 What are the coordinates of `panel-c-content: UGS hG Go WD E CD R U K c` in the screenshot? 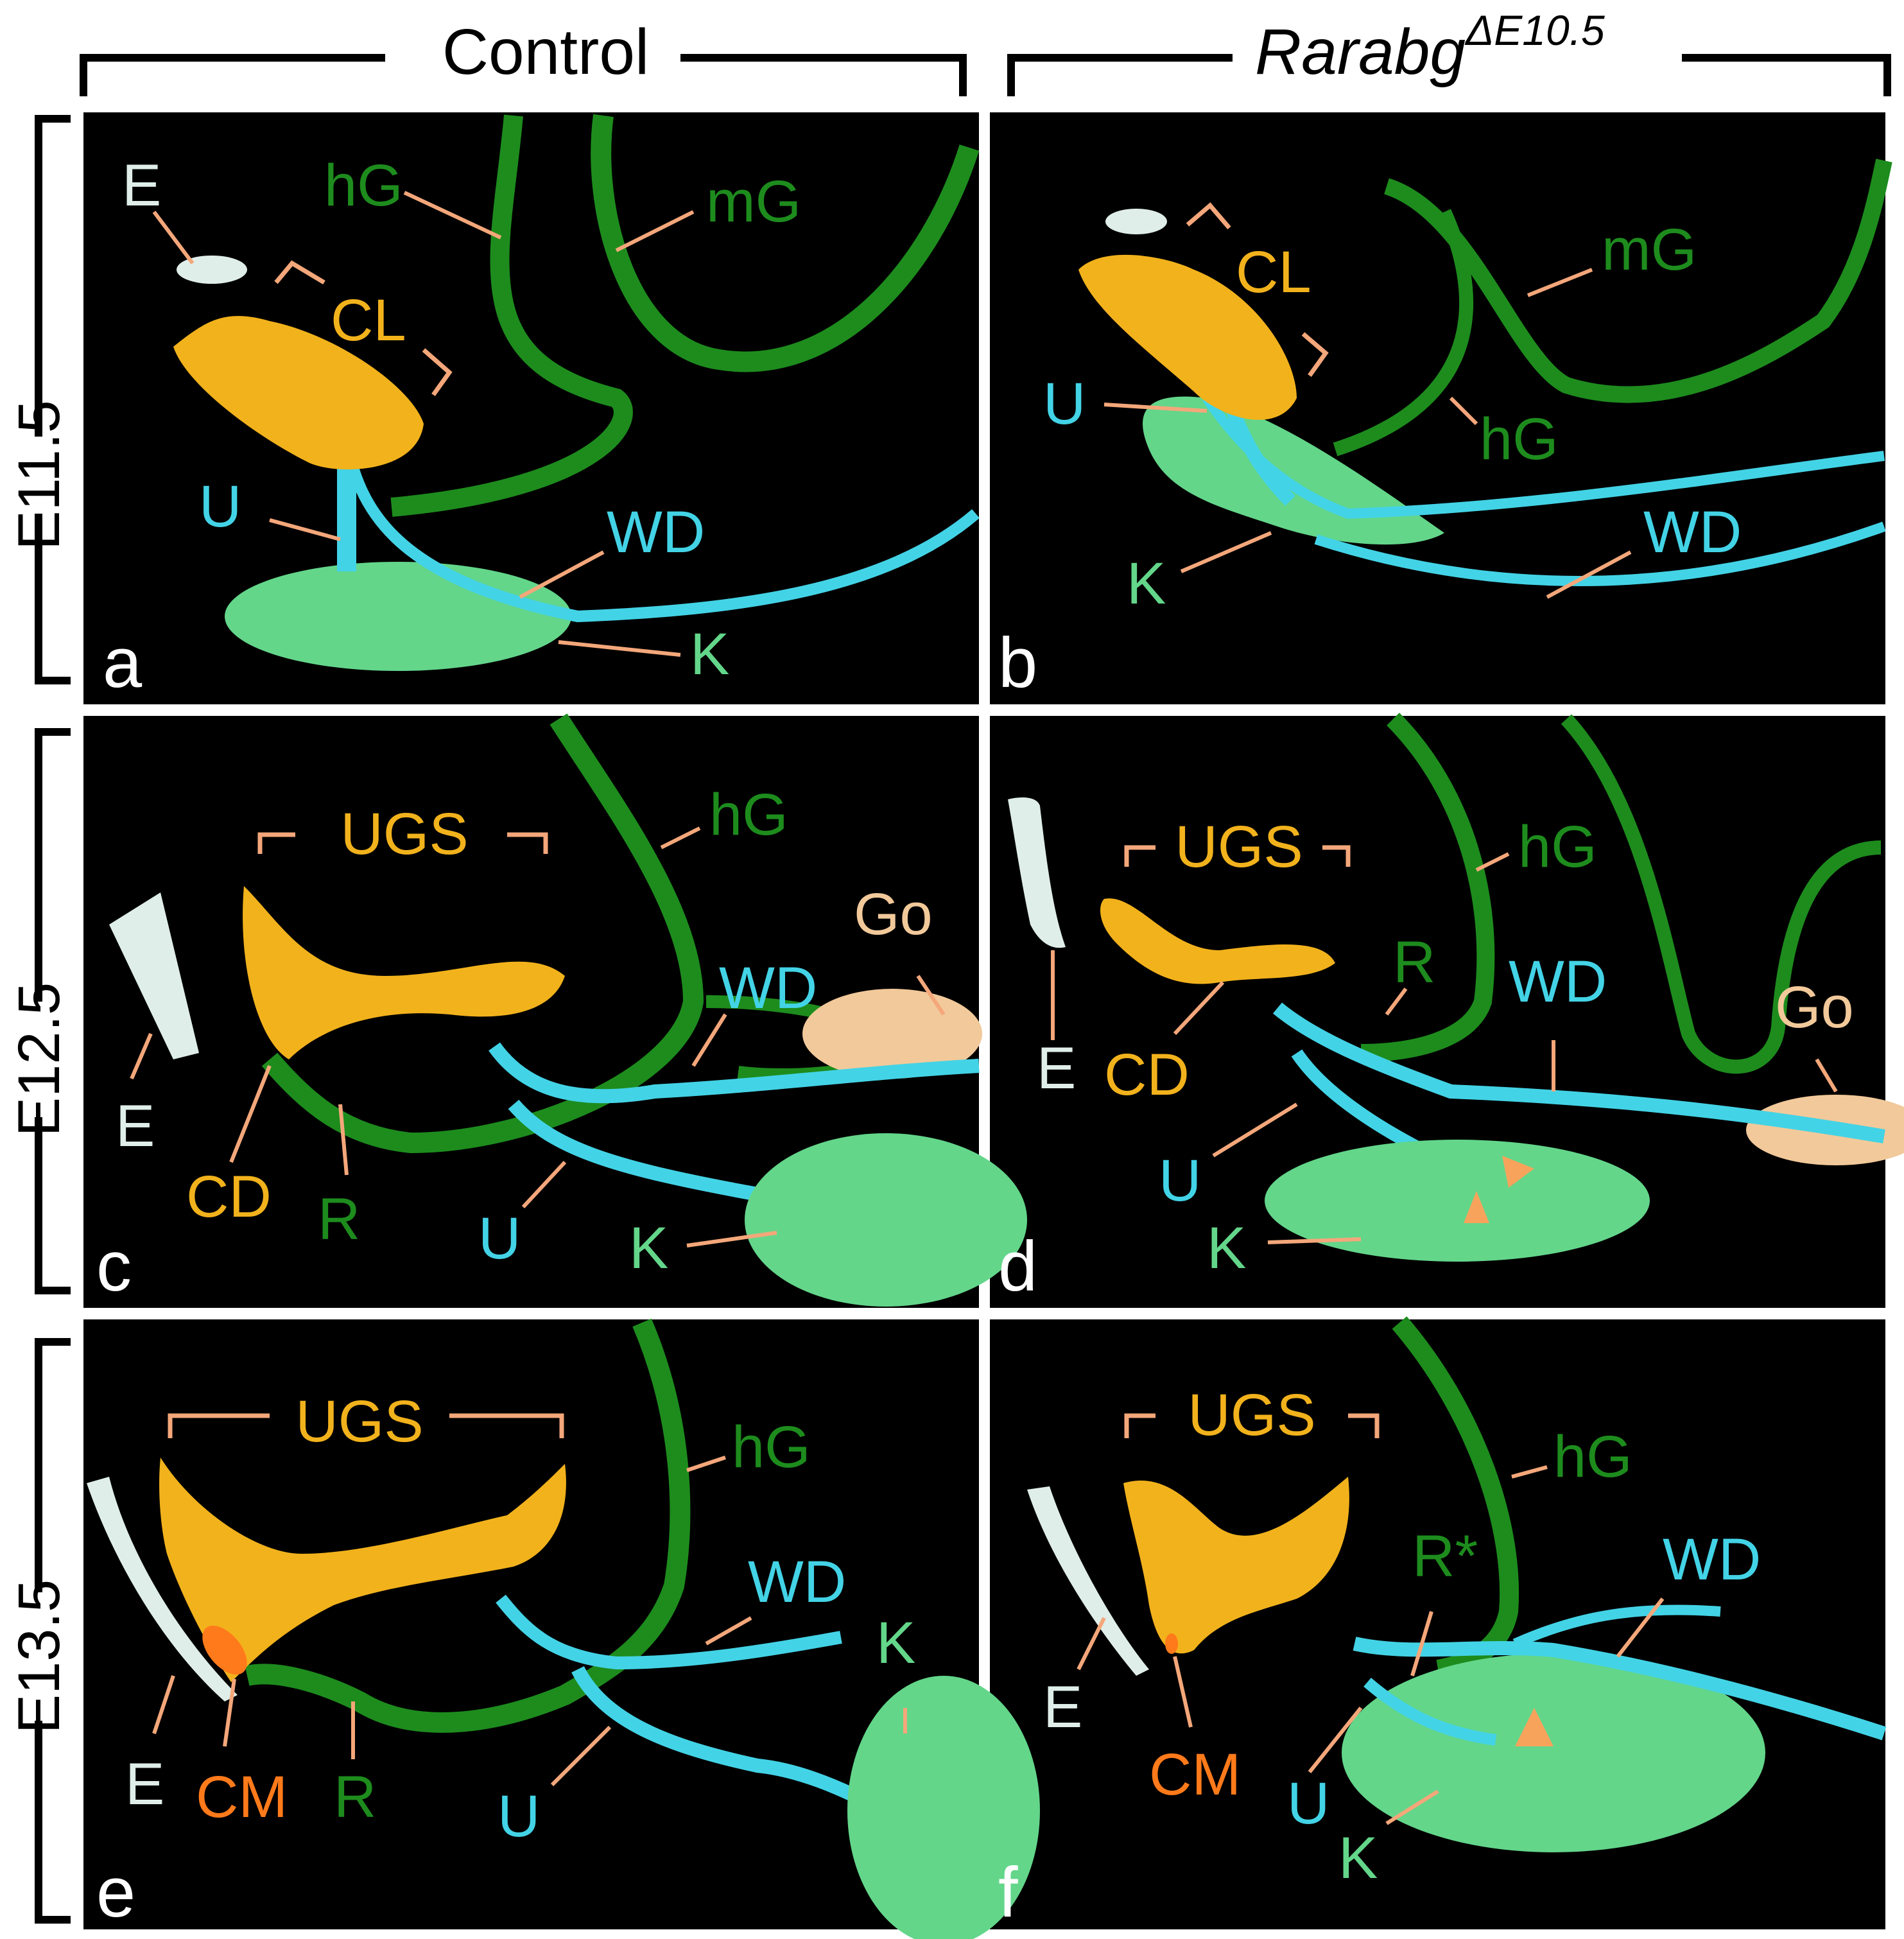 It's located at (561, 1010).